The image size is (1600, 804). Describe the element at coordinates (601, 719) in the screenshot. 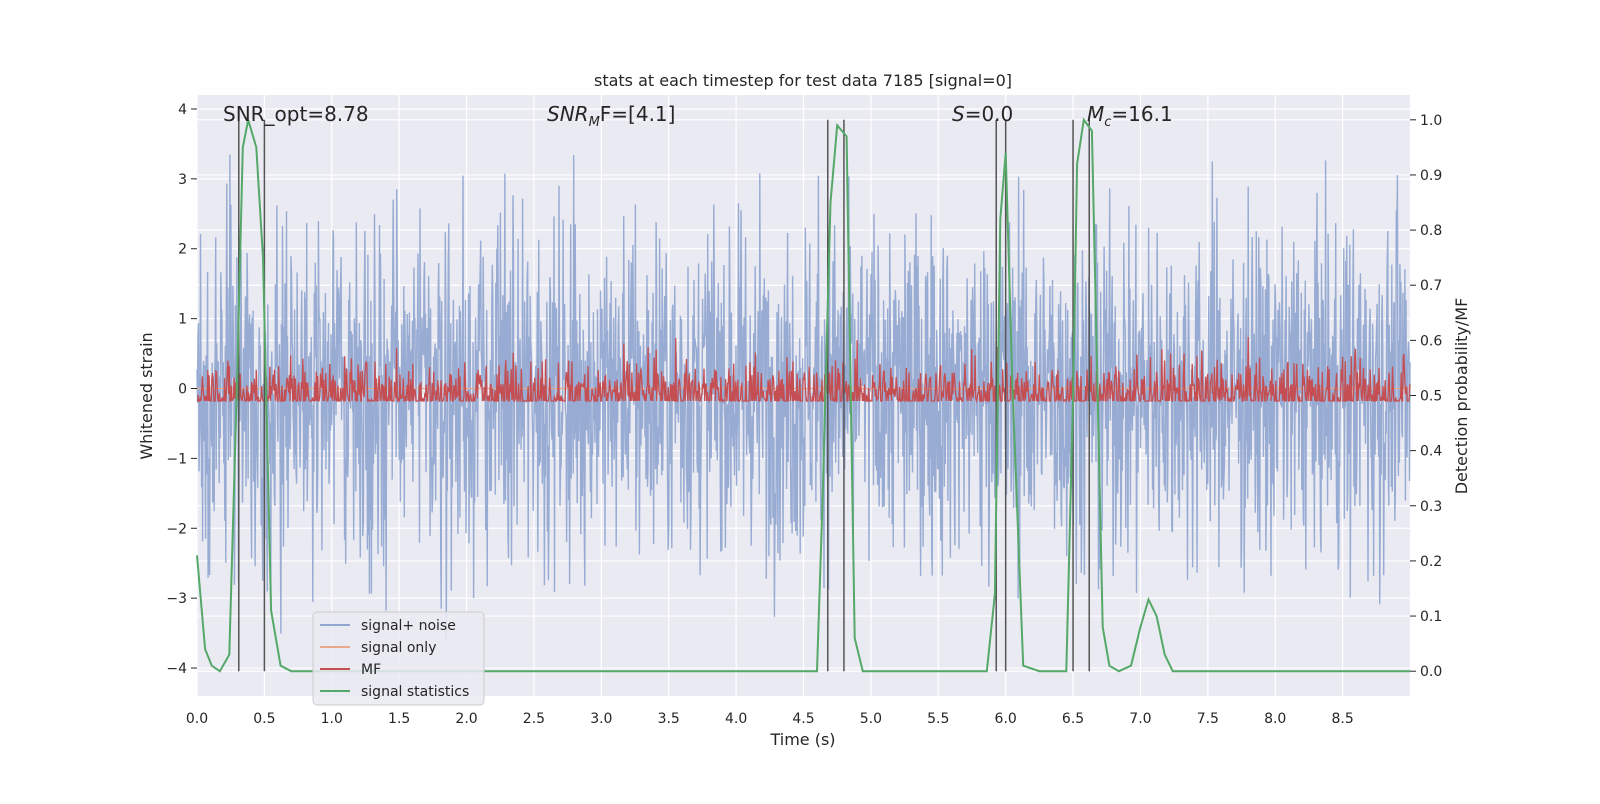

I see `x-tick-label: 3.0` at that location.